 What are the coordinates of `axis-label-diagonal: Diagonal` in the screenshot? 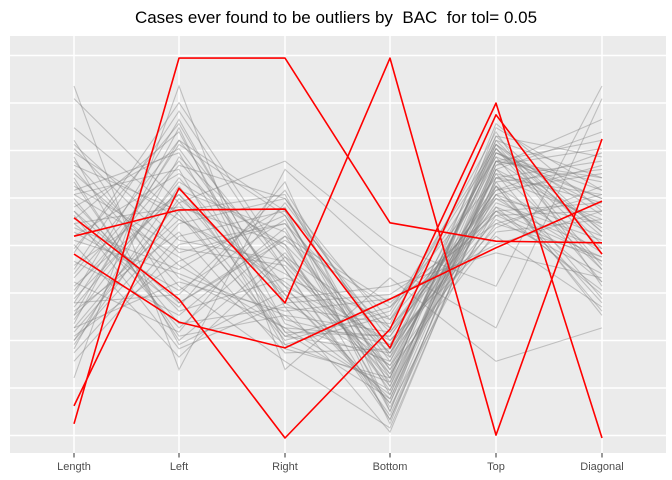 It's located at (601, 467).